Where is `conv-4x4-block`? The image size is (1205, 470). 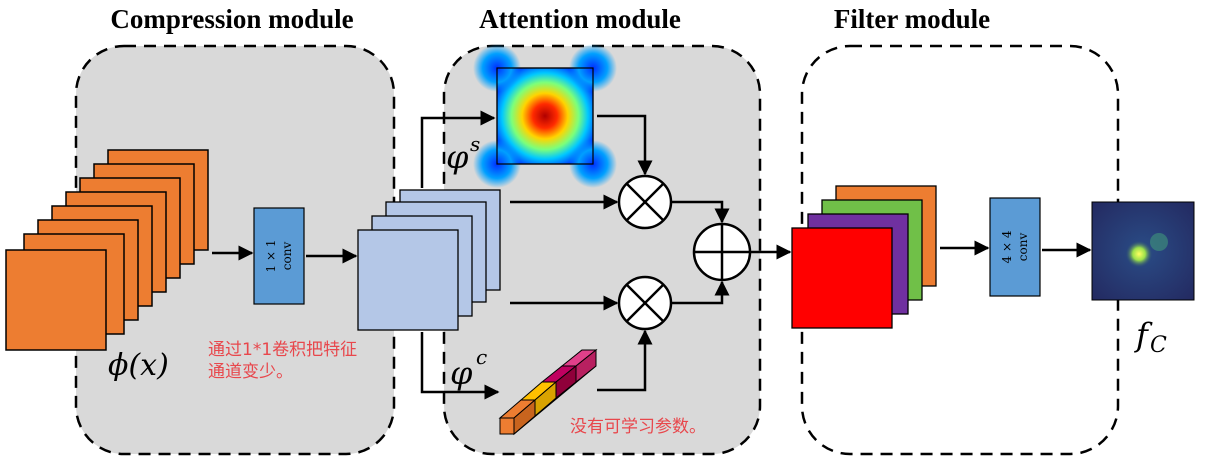 conv-4x4-block is located at coordinates (1015, 247).